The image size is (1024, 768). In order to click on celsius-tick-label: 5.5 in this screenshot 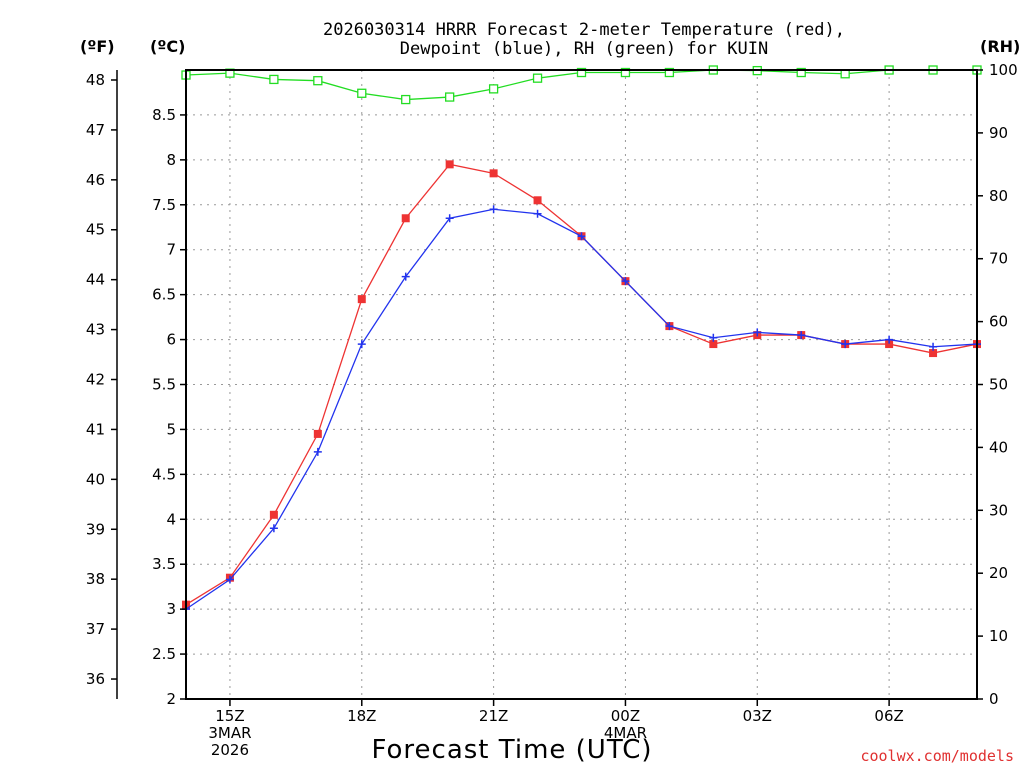, I will do `click(164, 385)`.